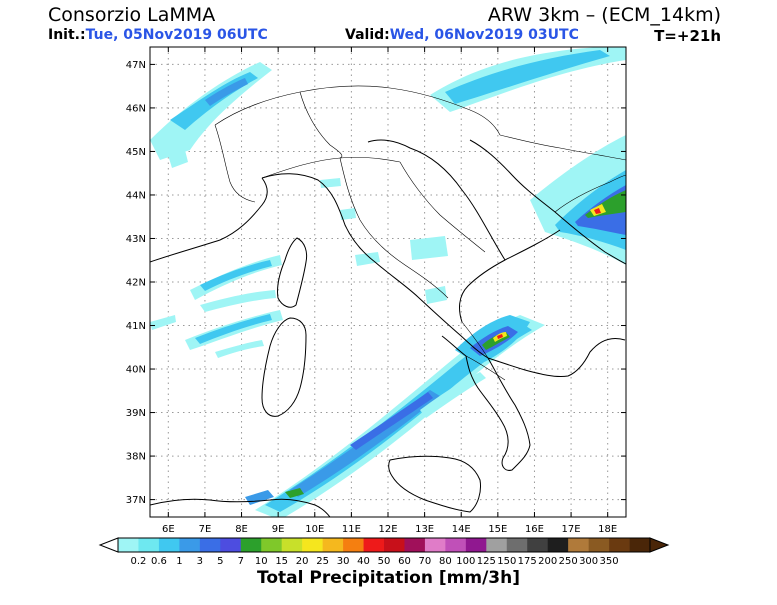 This screenshot has height=605, width=777. Describe the element at coordinates (136, 326) in the screenshot. I see `lat-tick-label: 41N` at that location.